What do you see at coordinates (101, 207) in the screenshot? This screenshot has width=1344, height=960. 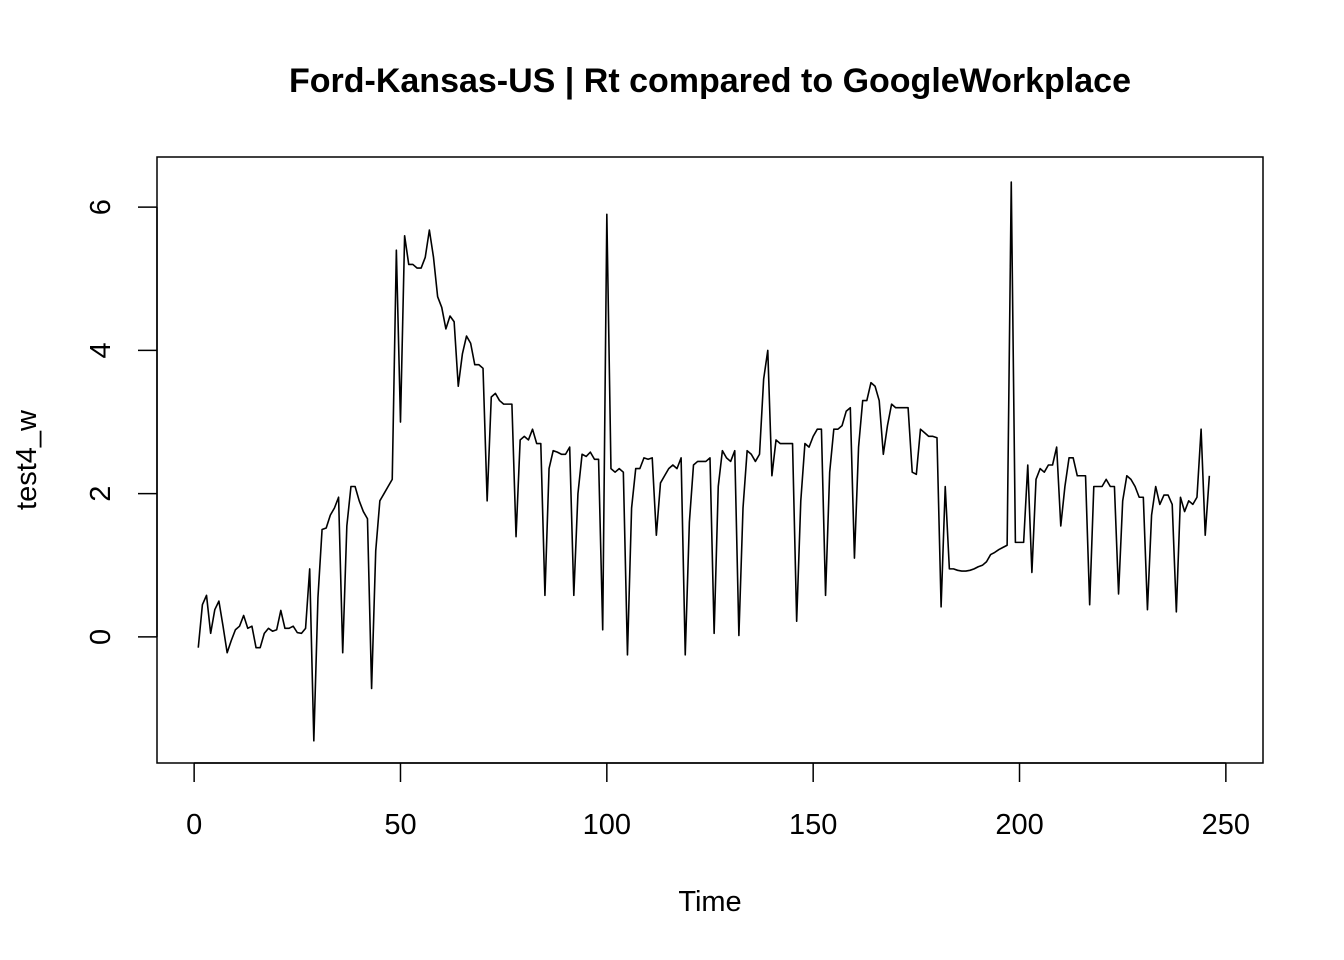 I see `y-tick-label: 6` at bounding box center [101, 207].